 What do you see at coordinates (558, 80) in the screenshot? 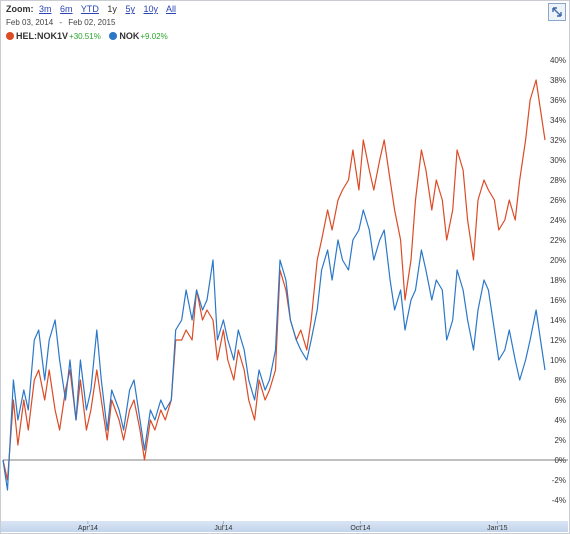
I see `y-tick-label: 38%` at bounding box center [558, 80].